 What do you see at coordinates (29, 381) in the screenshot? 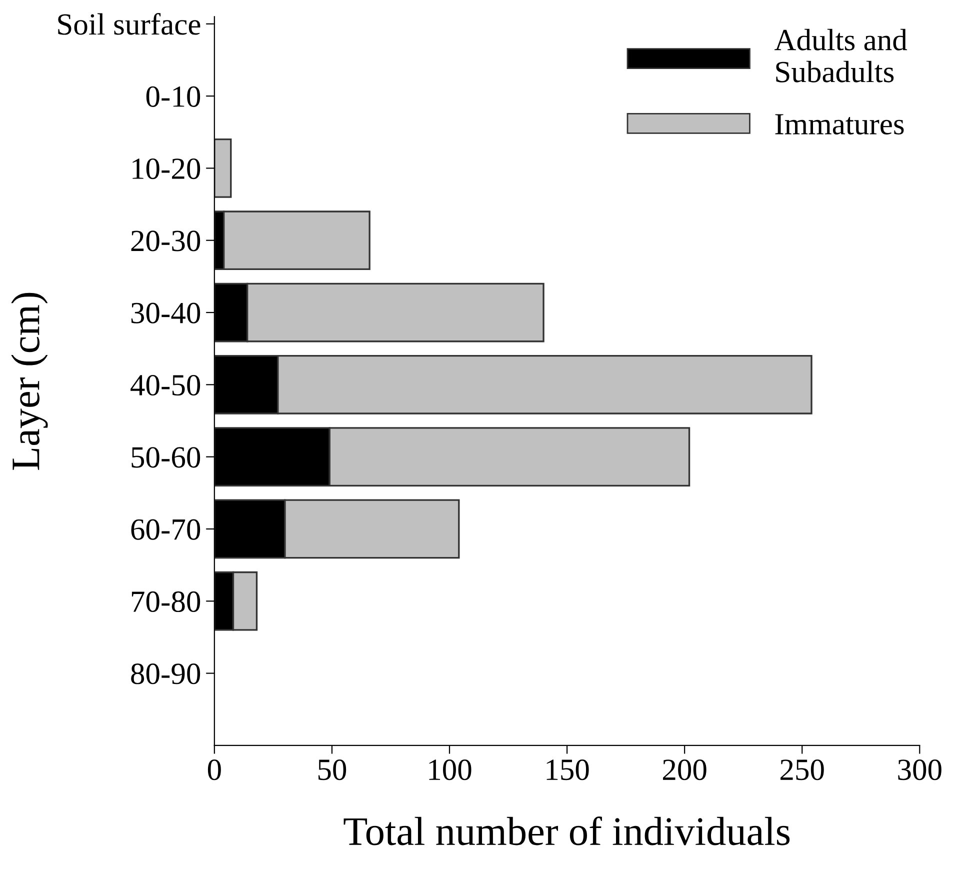
I see `y-axis-title: Layer (cm)` at bounding box center [29, 381].